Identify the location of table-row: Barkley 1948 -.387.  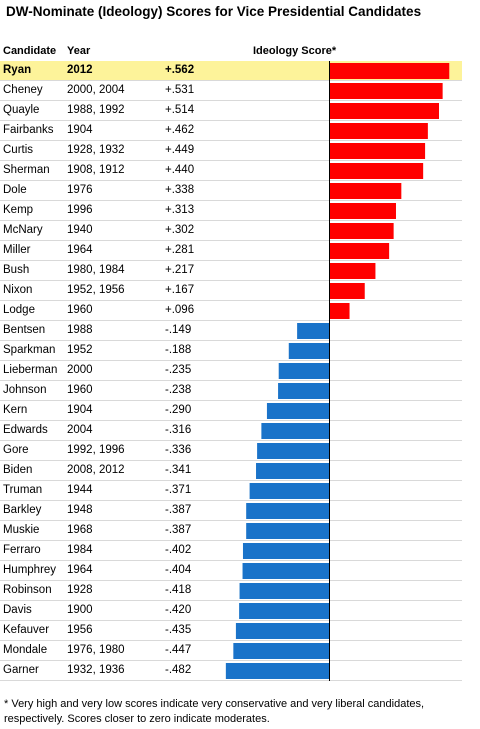
(231, 511).